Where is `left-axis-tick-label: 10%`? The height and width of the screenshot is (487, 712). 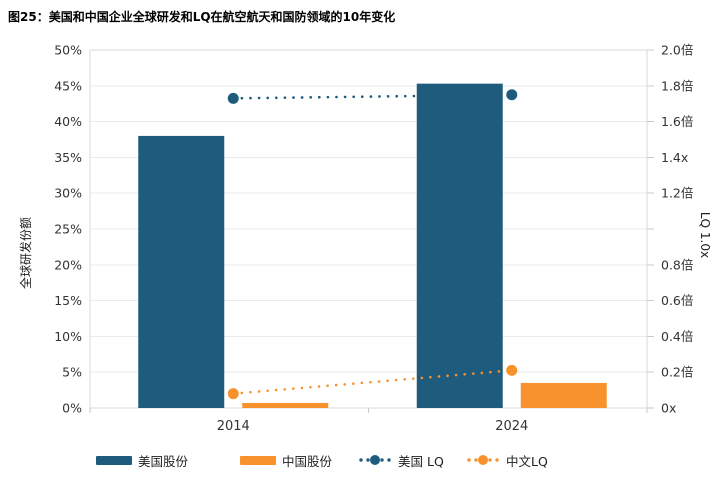
left-axis-tick-label: 10% is located at coordinates (68, 336).